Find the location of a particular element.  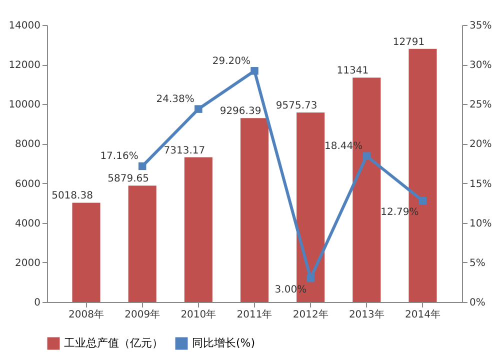

y-tick-label: 10000 is located at coordinates (24, 105).